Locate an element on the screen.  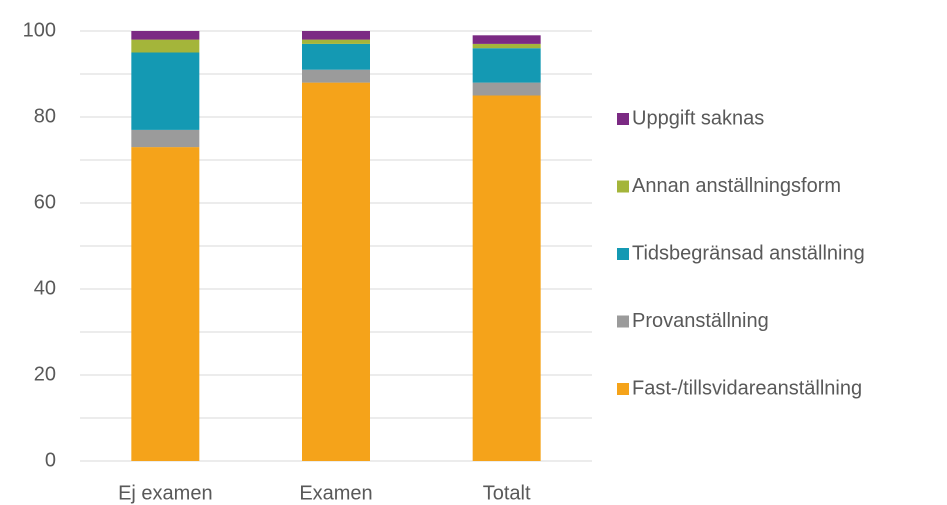
legend-label: Fast-/tillsvidareanställning is located at coordinates (747, 388).